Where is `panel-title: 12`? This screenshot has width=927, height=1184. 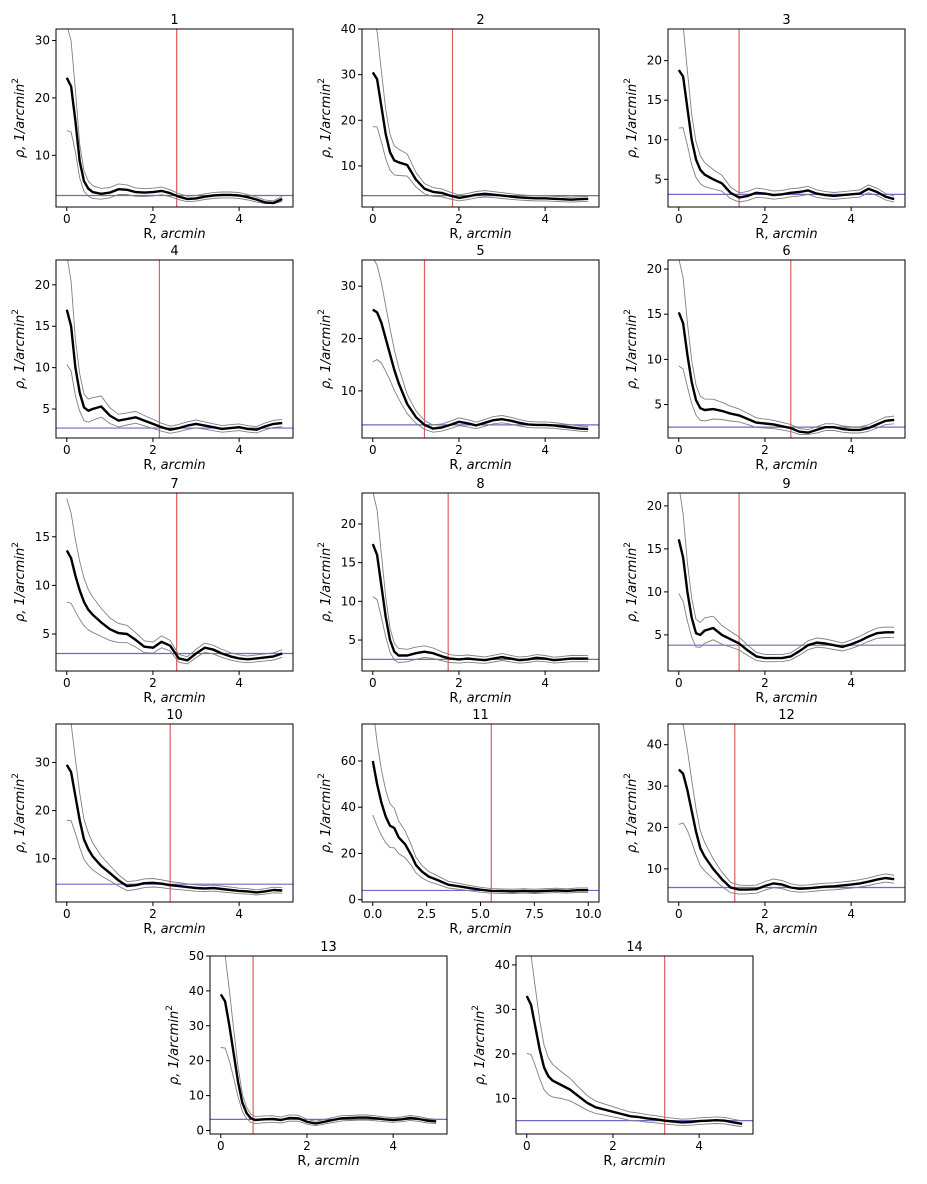
panel-title: 12 is located at coordinates (786, 715).